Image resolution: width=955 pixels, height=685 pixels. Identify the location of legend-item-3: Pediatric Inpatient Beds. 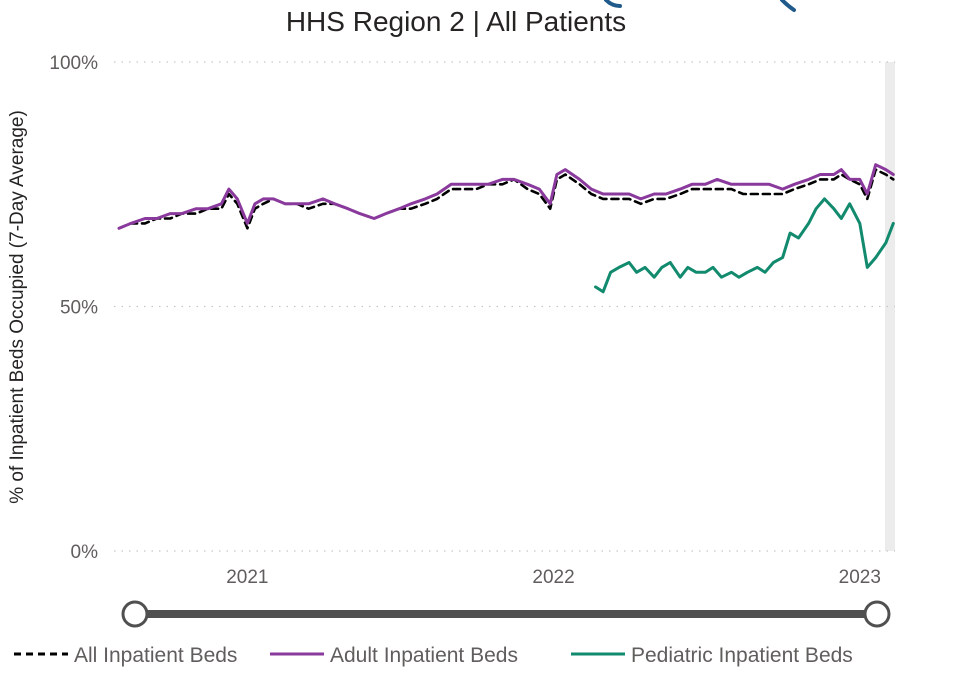
(712, 655).